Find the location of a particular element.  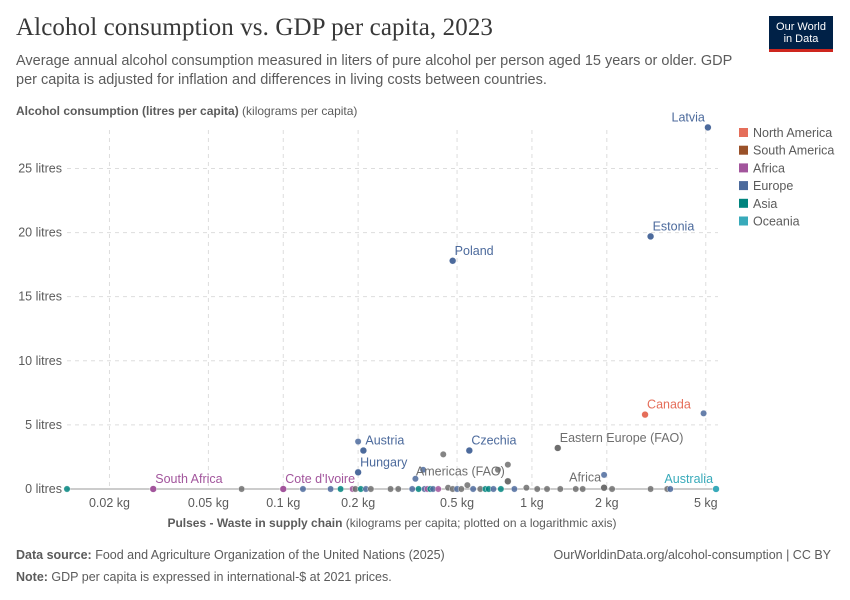

y-tick-label: 5 litres is located at coordinates (43, 425).